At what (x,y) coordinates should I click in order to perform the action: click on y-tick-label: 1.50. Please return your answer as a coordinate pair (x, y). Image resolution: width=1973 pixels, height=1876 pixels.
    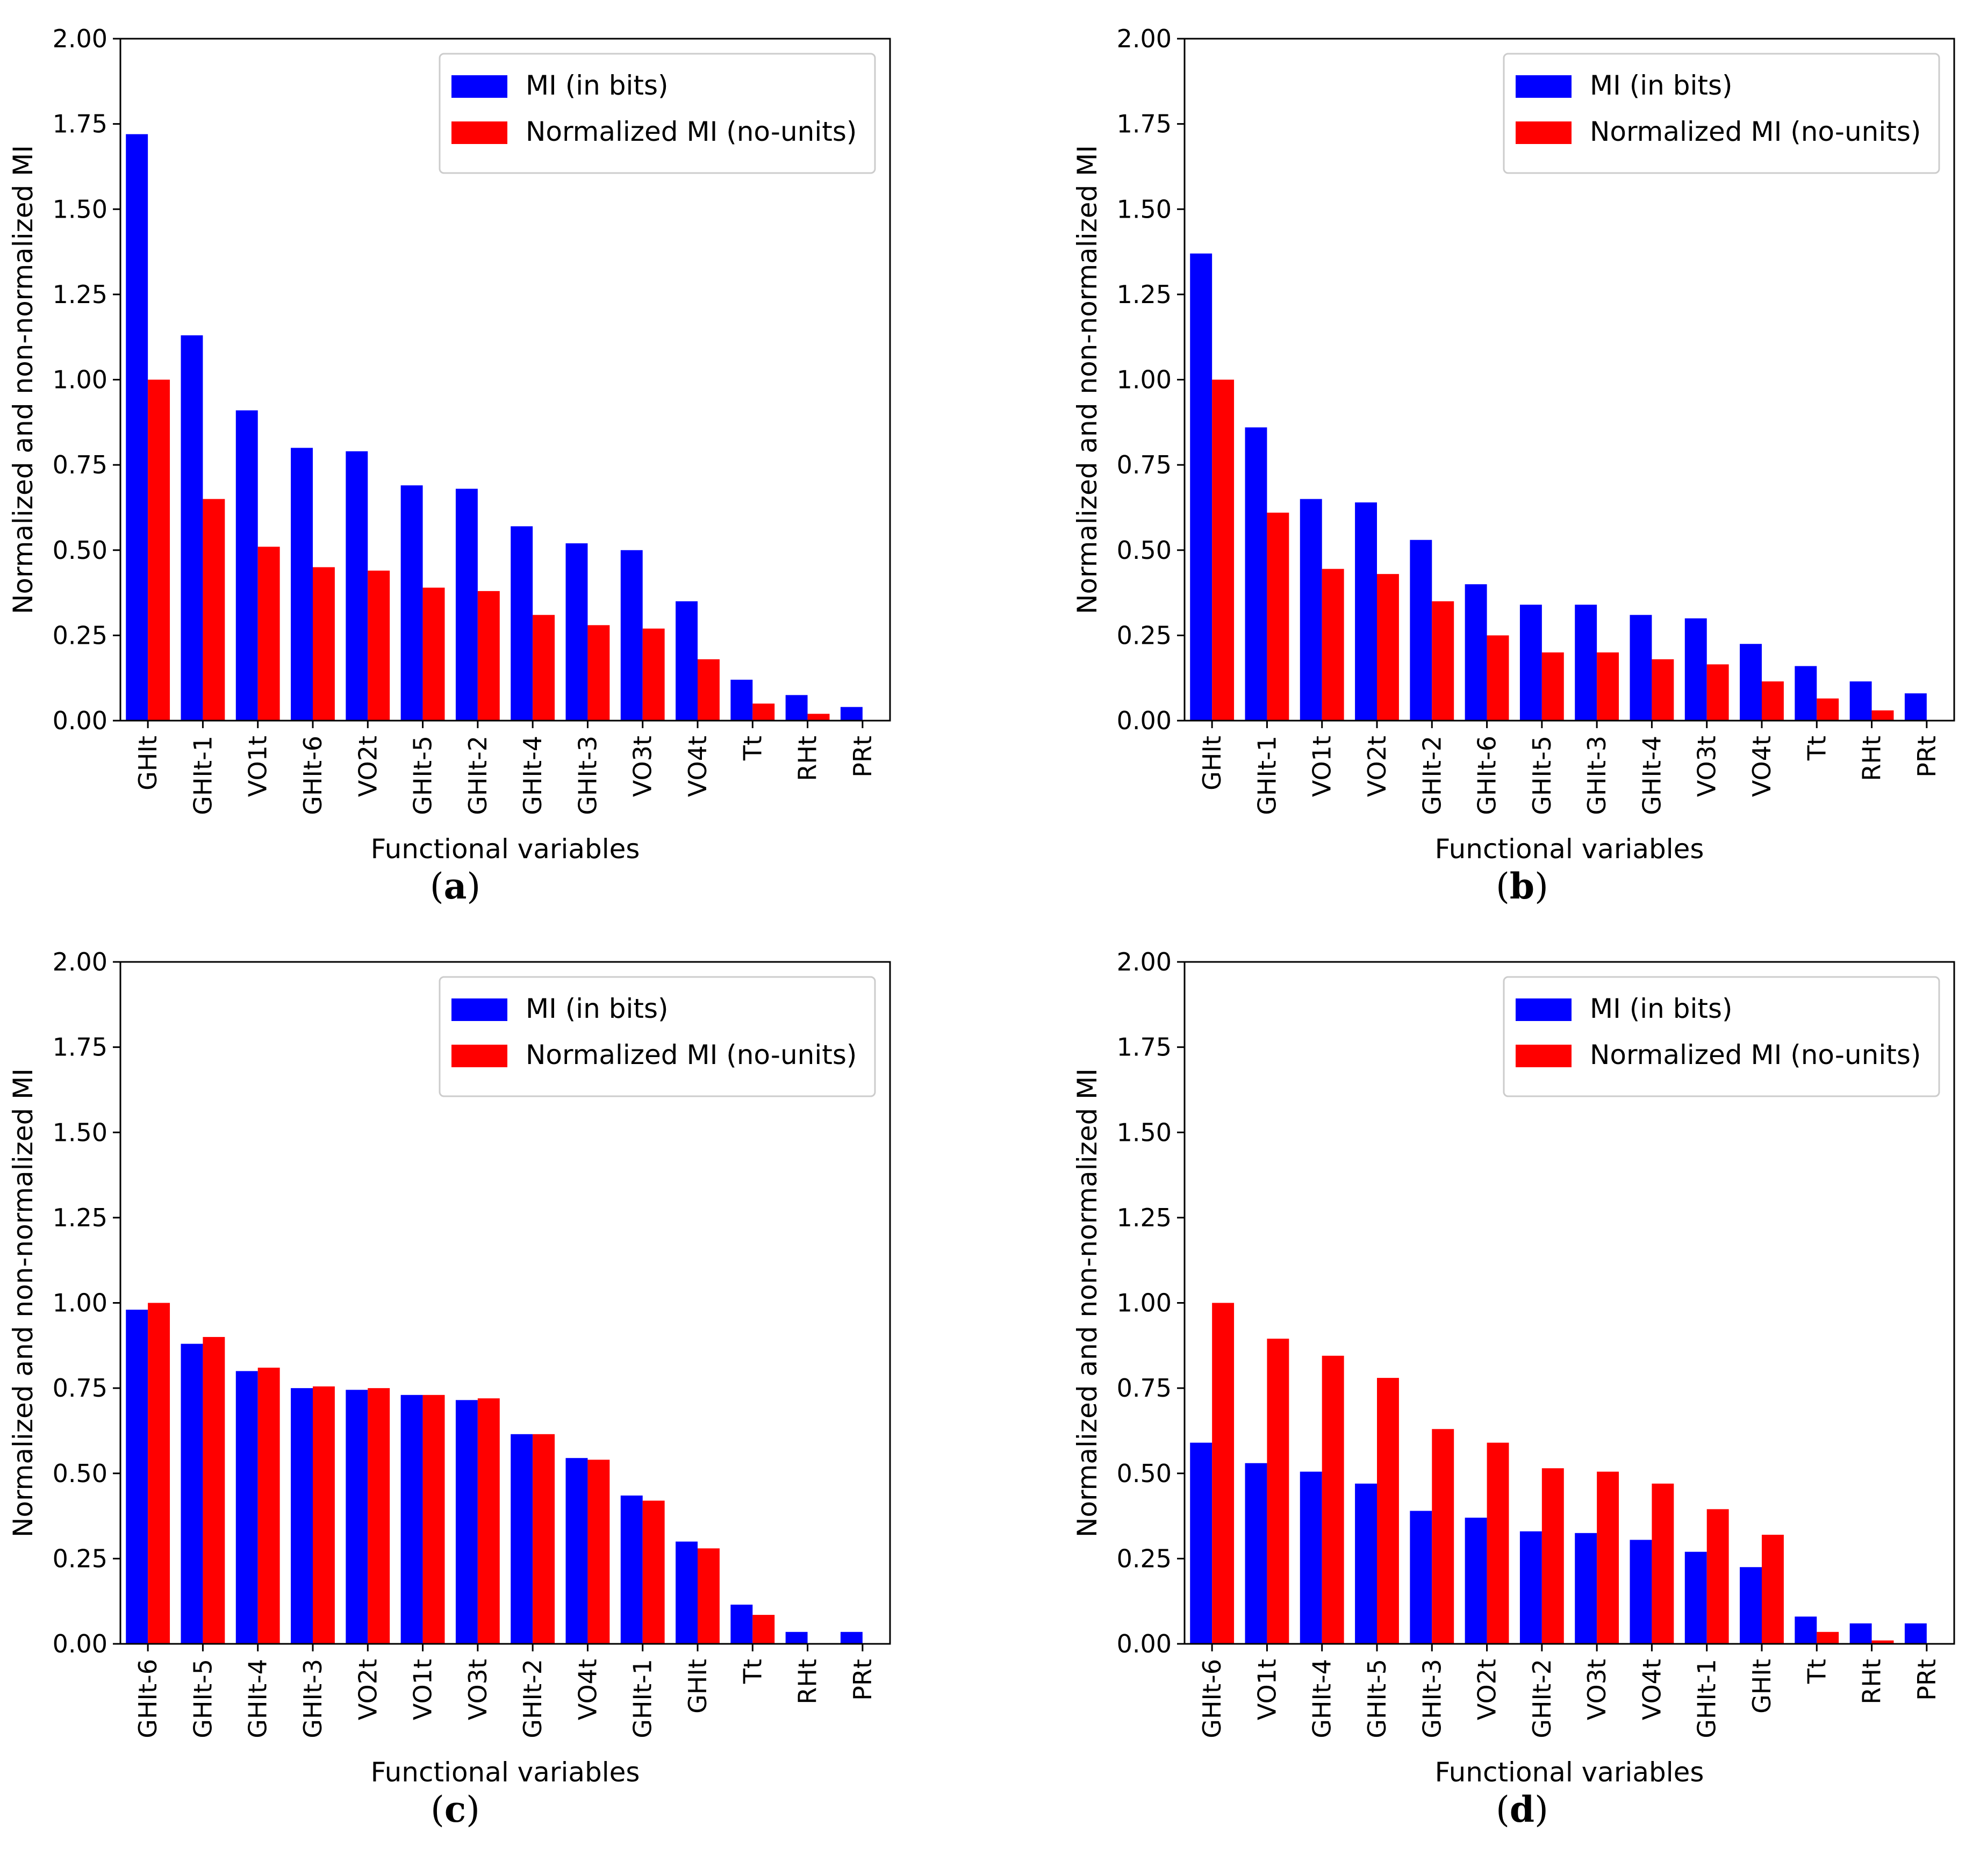
    Looking at the image, I should click on (80, 209).